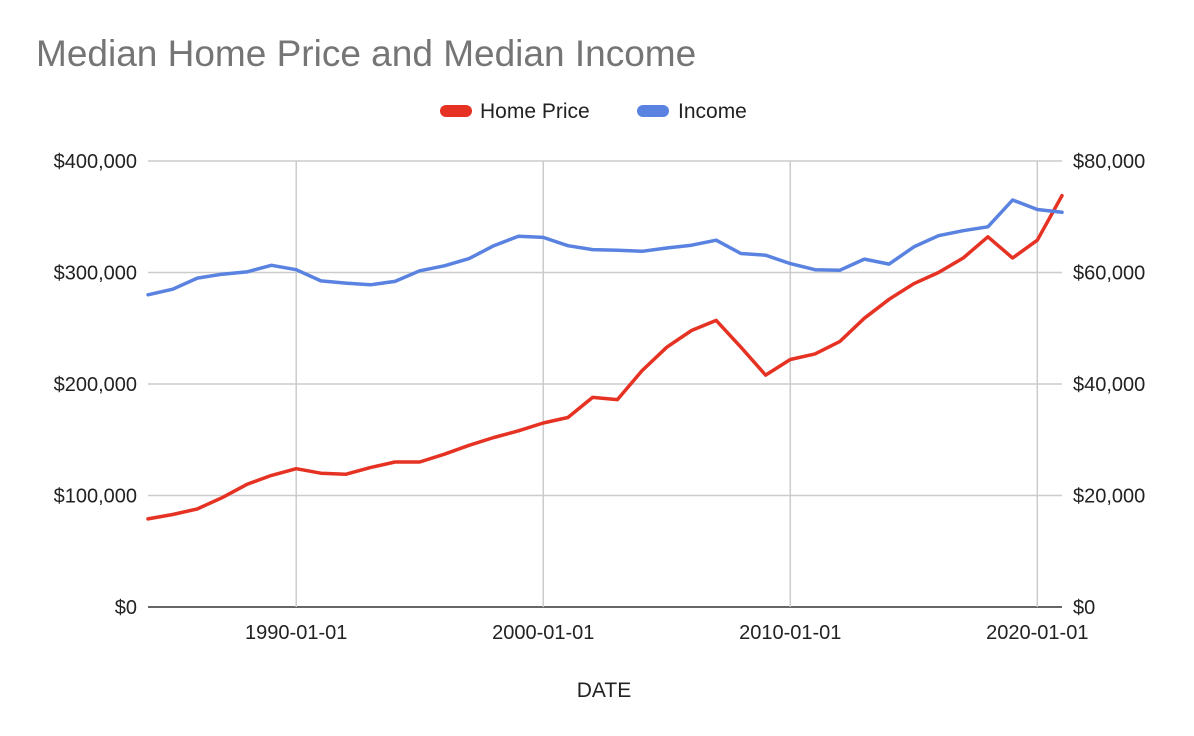 This screenshot has width=1194, height=736. What do you see at coordinates (1109, 274) in the screenshot?
I see `y-right-tick-label: $60,000` at bounding box center [1109, 274].